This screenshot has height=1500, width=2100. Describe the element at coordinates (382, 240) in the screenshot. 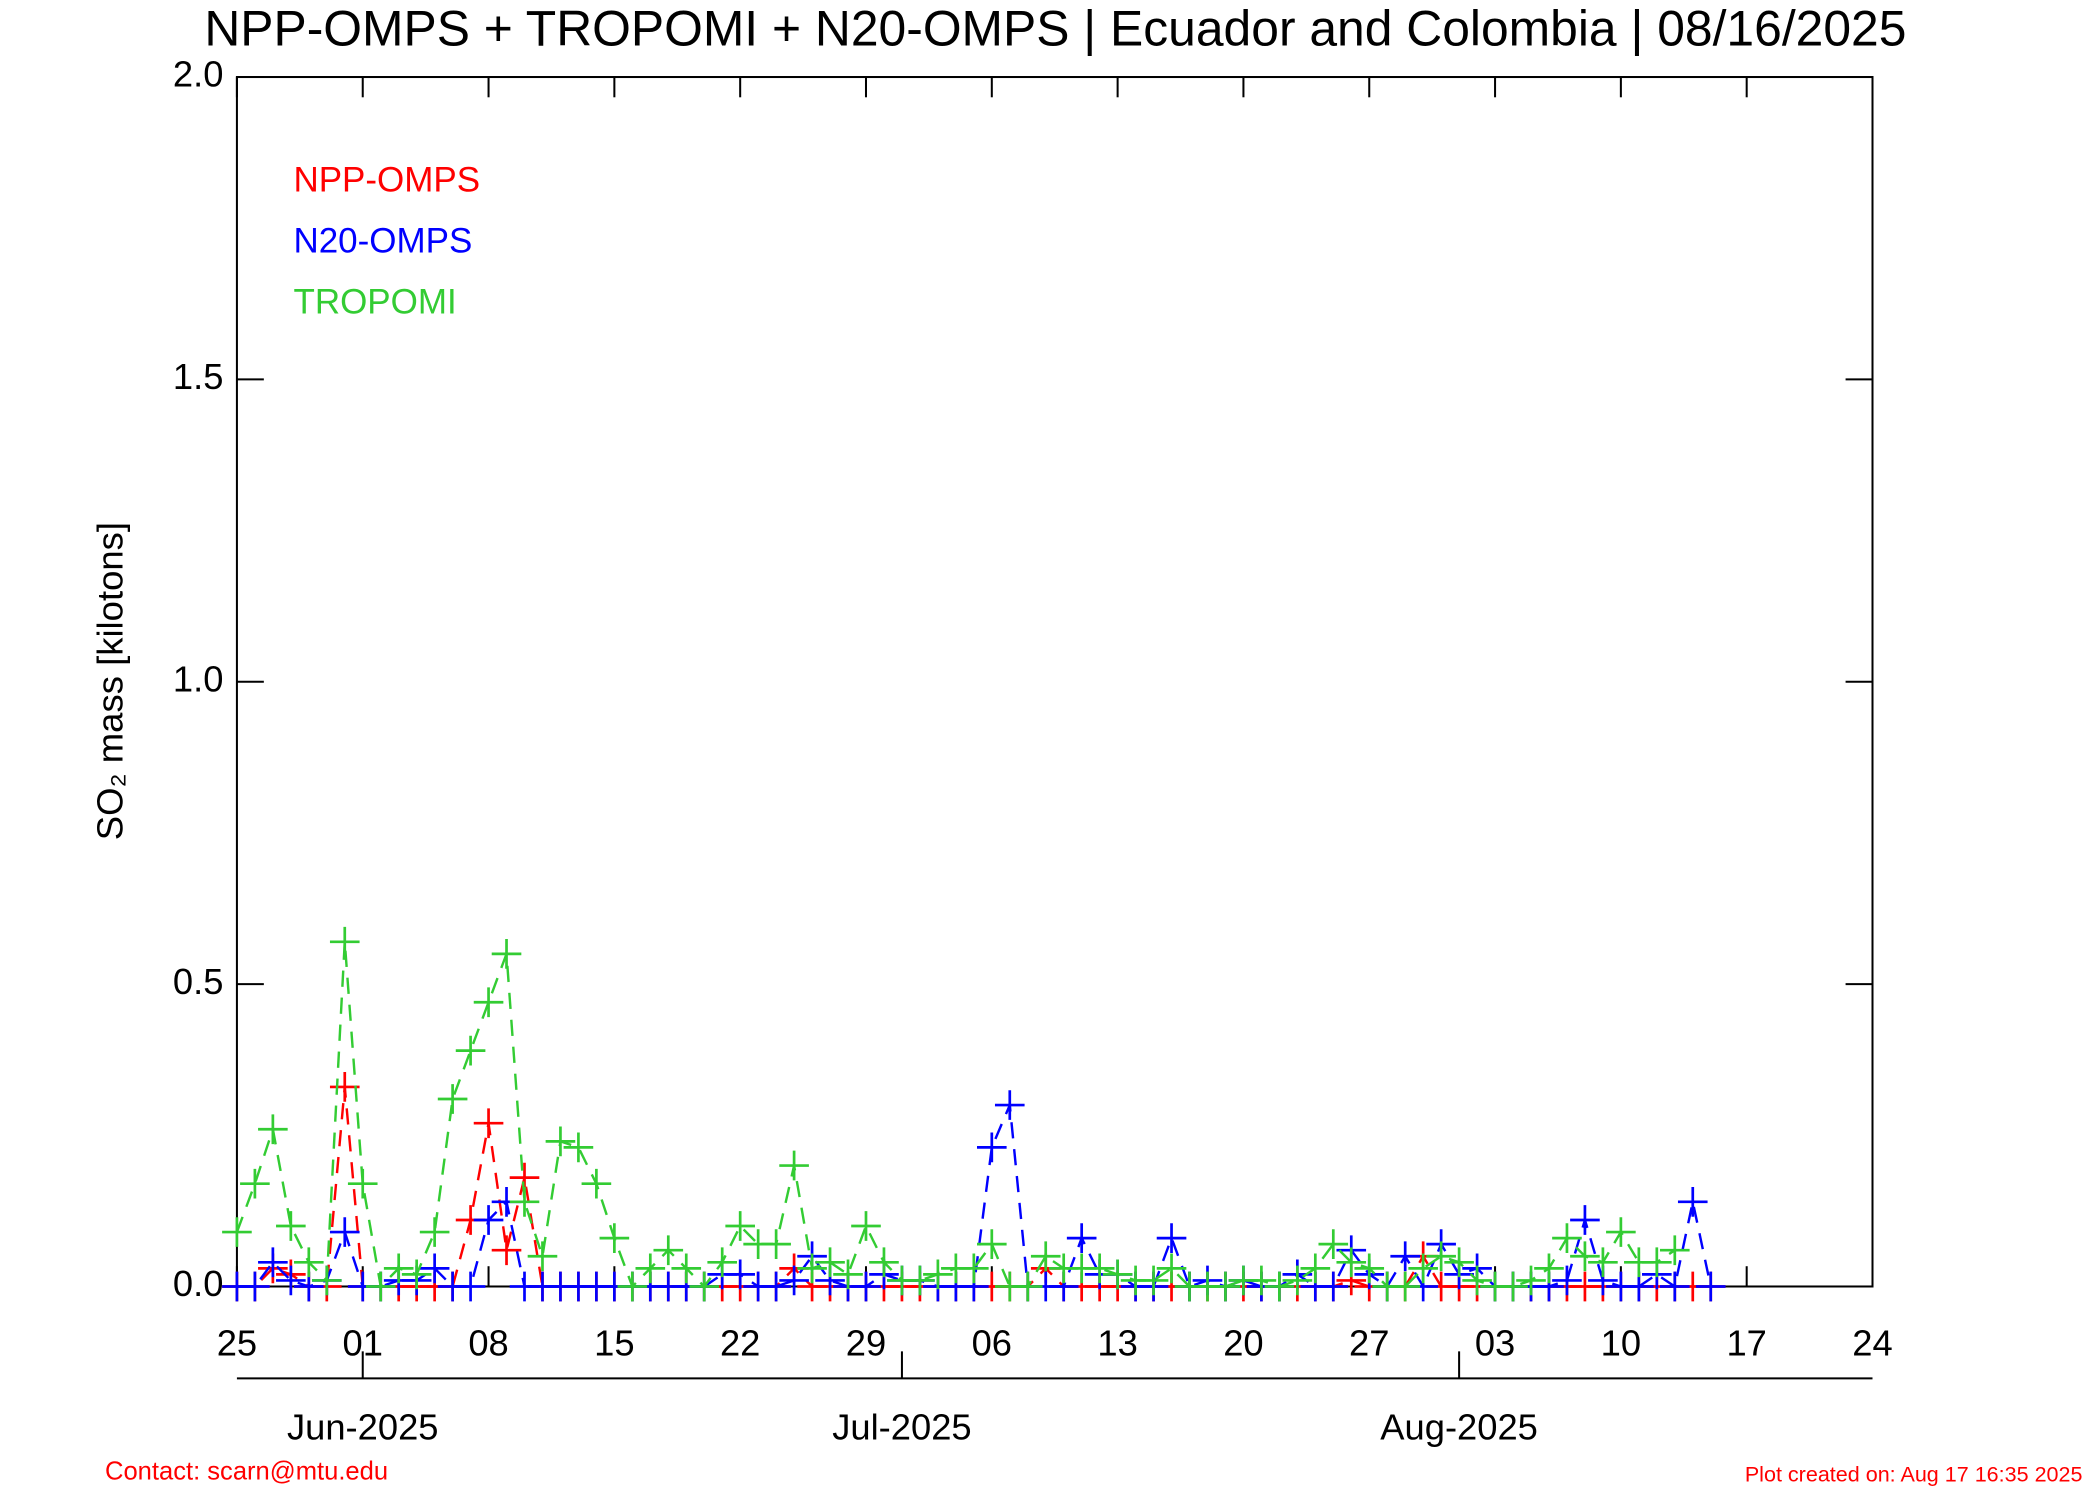

I see `legend-entry: N20-OMPS` at that location.